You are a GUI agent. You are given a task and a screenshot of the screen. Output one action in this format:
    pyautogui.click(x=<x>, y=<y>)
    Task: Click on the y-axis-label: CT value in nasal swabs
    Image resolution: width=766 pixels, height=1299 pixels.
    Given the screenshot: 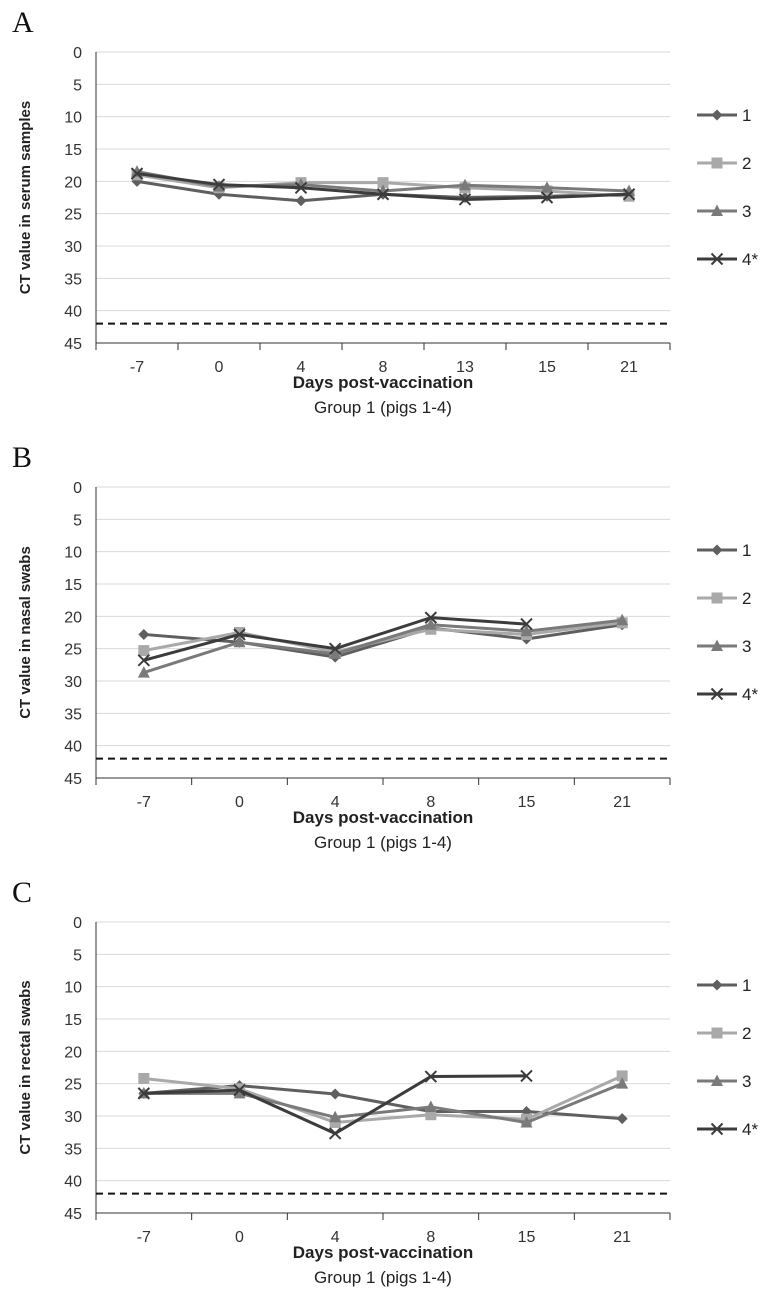 What is the action you would take?
    pyautogui.click(x=25, y=632)
    